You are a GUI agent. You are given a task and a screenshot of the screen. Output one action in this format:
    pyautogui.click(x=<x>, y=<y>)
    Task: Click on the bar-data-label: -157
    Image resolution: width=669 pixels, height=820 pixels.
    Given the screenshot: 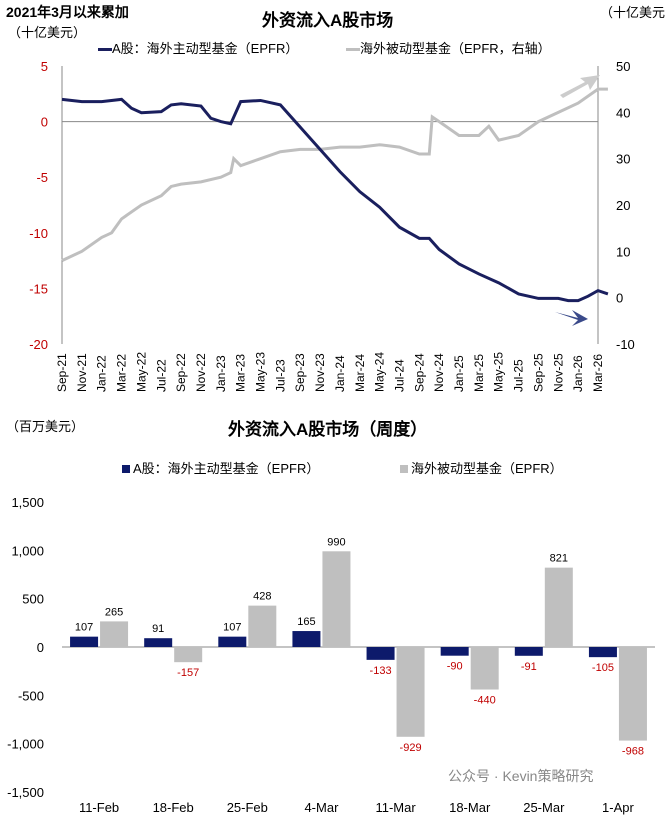 What is the action you would take?
    pyautogui.click(x=188, y=673)
    